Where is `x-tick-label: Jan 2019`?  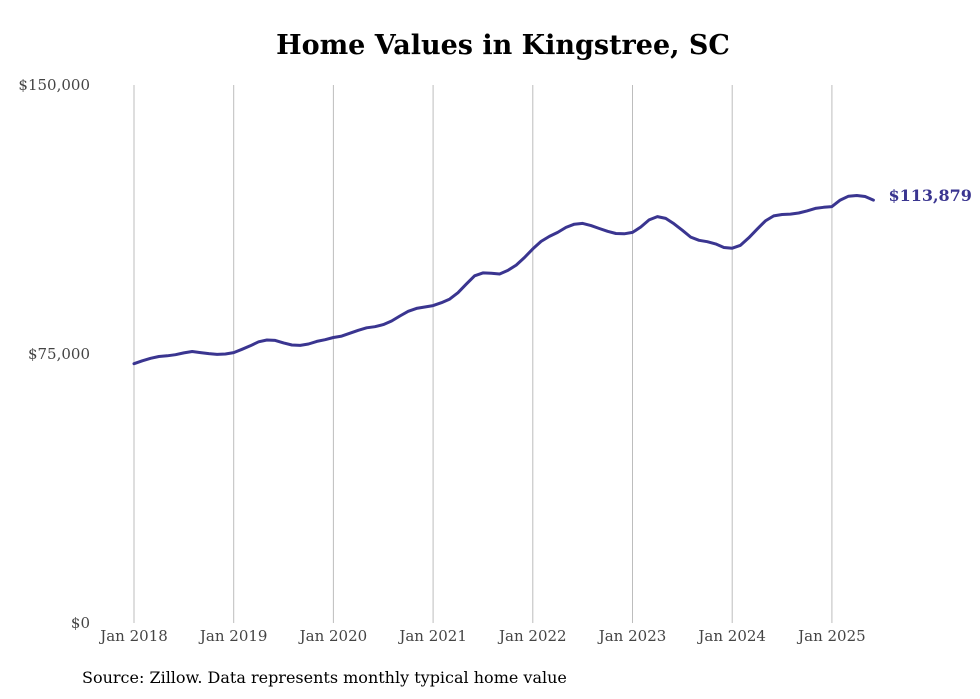 x-tick-label: Jan 2019 is located at coordinates (233, 636).